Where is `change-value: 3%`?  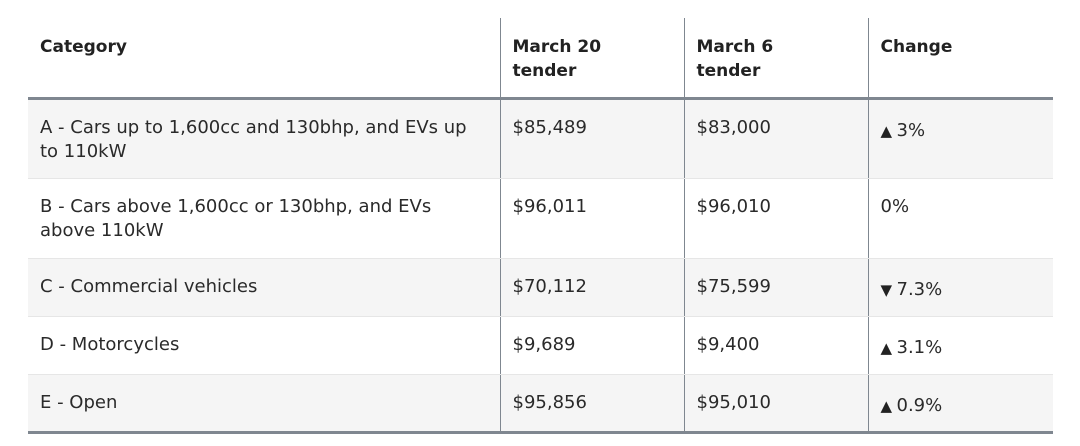
change-value: 3% is located at coordinates (911, 130).